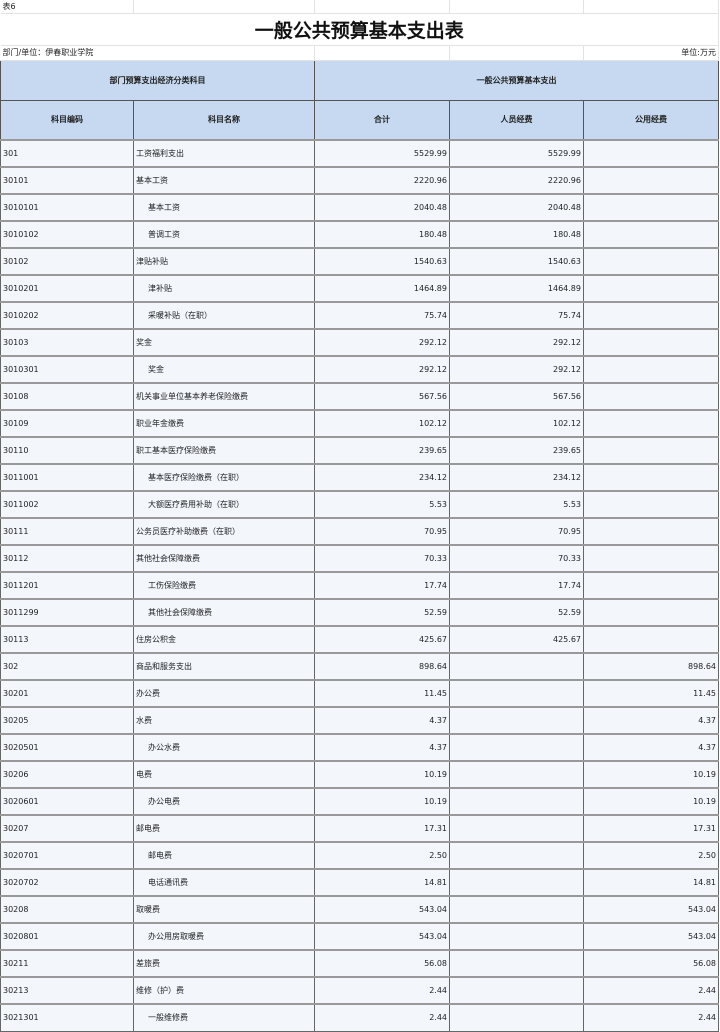 The image size is (720, 1032). Describe the element at coordinates (516, 612) in the screenshot. I see `cell-personnel: 52.59` at that location.